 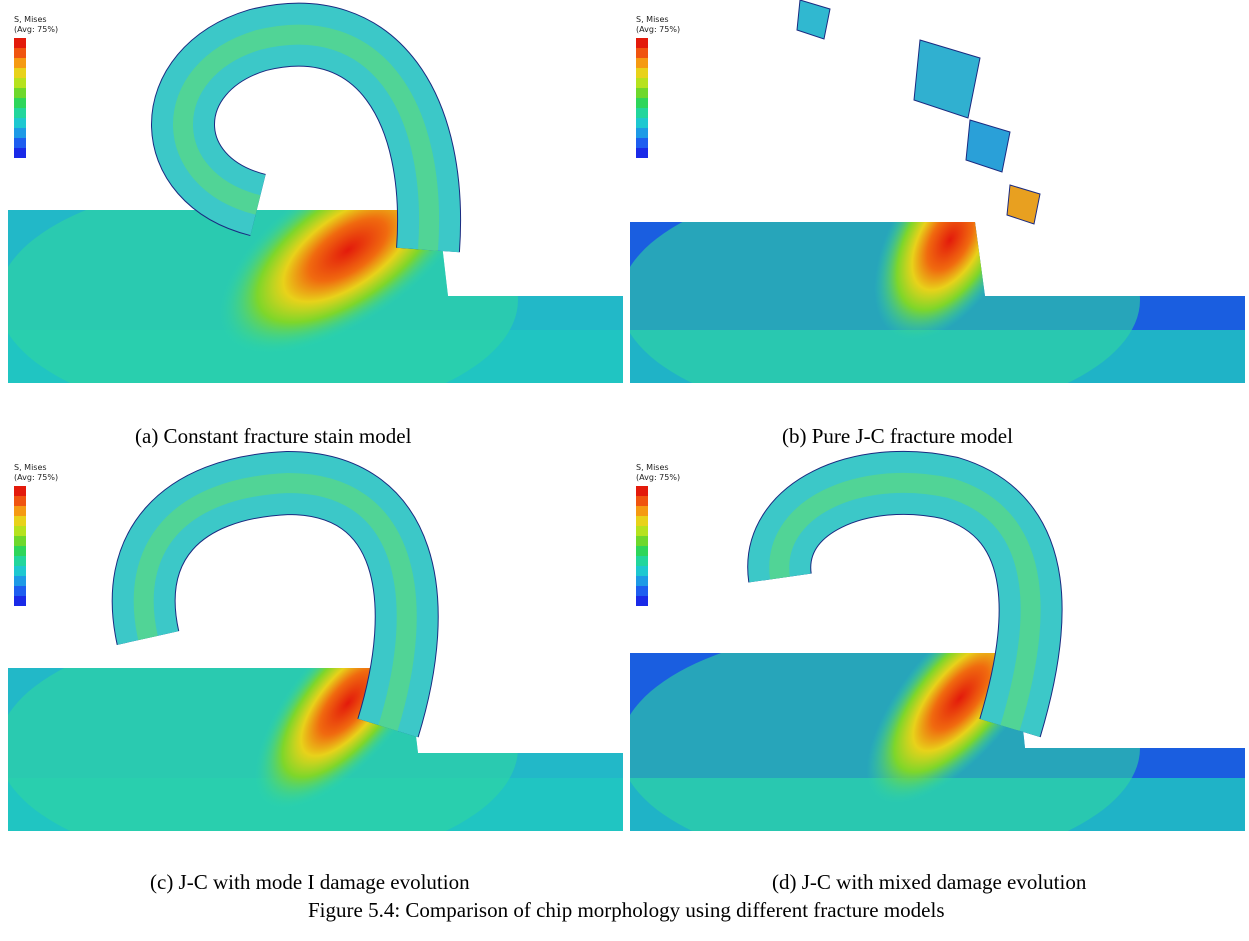 I want to click on panel-caption: (d) J-C with mixed damage evolution, so click(x=929, y=882).